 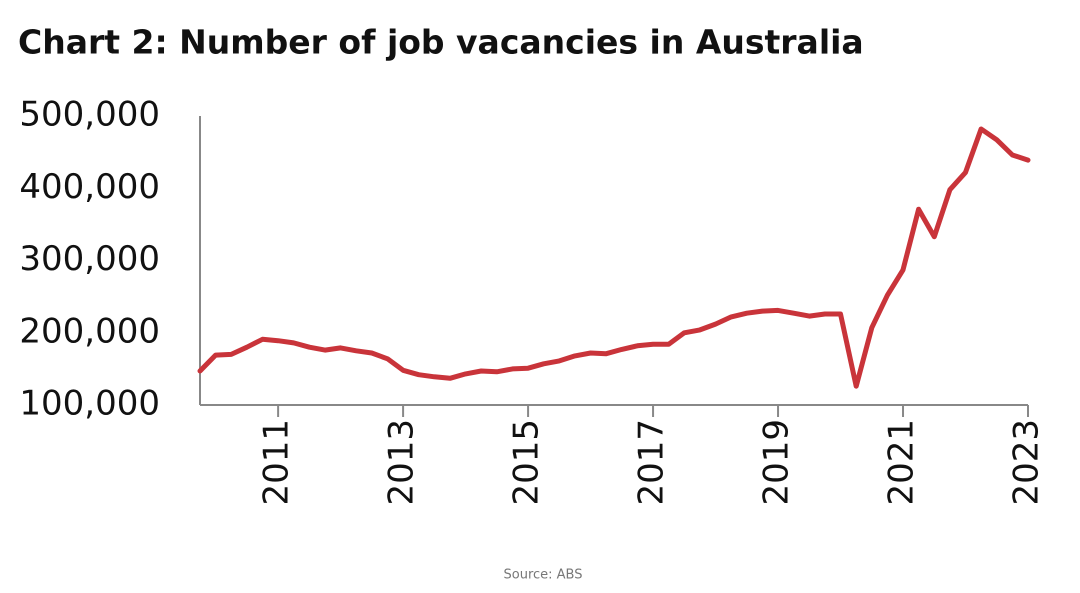 What do you see at coordinates (89, 331) in the screenshot?
I see `y-tick-label: 200,000` at bounding box center [89, 331].